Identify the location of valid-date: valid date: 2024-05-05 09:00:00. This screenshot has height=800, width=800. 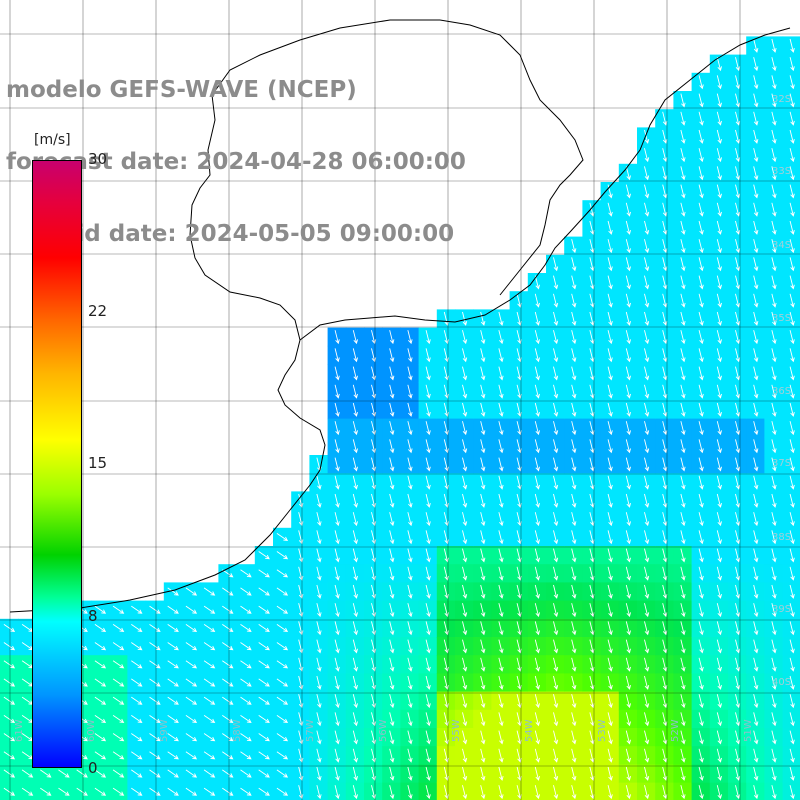
(230, 234).